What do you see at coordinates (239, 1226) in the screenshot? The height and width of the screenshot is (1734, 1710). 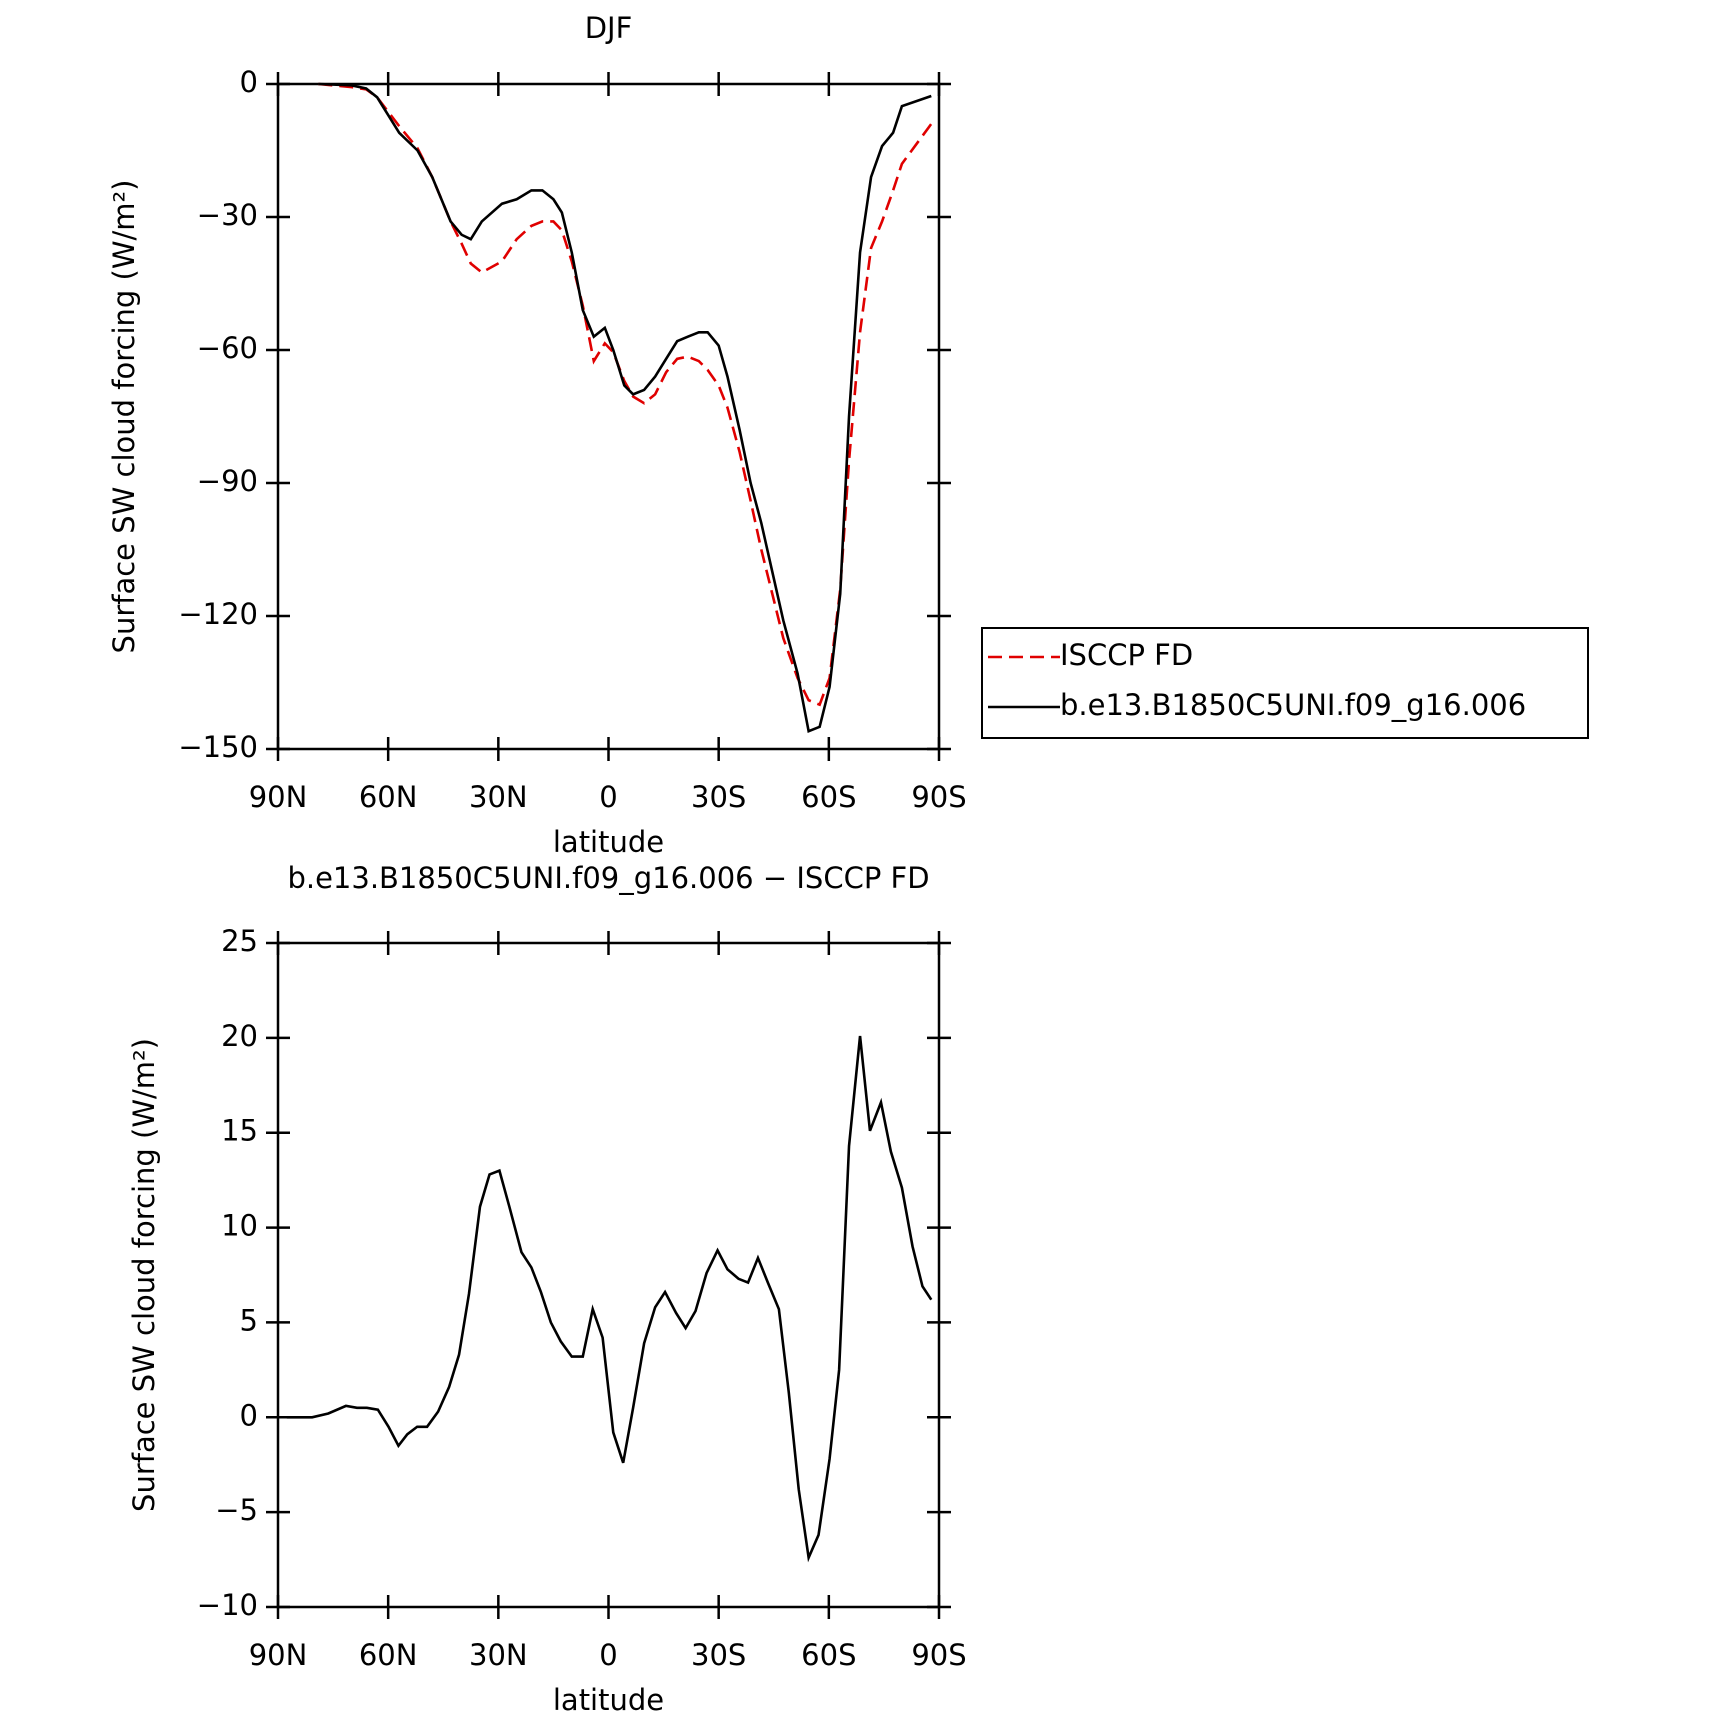 I see `y-tick-label: 10` at bounding box center [239, 1226].